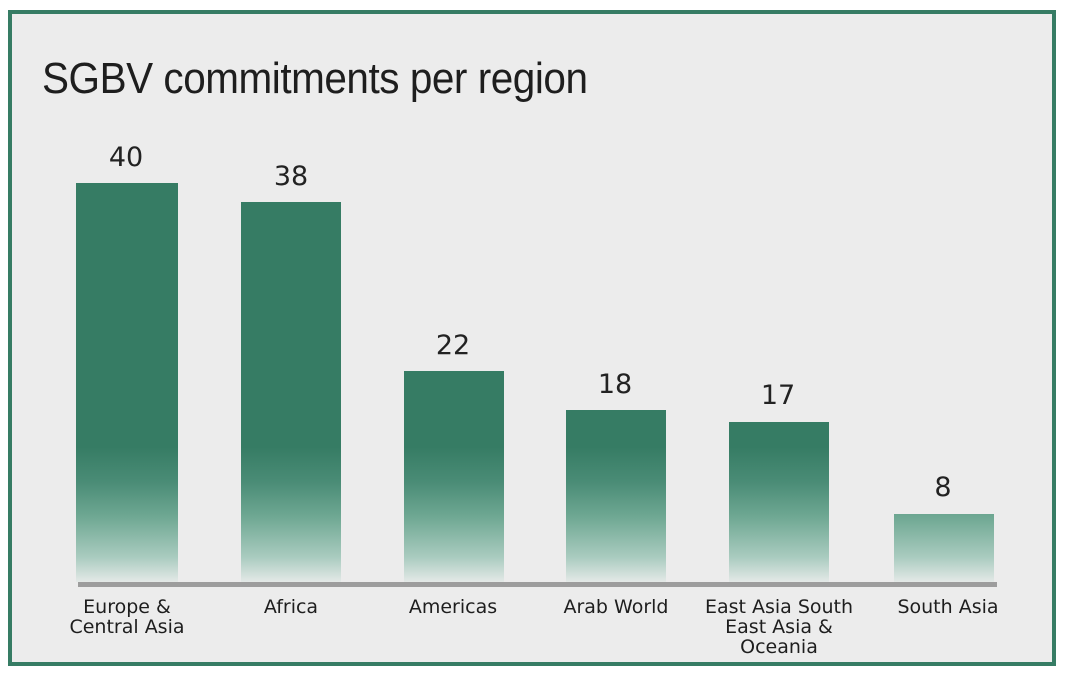 The height and width of the screenshot is (678, 1066). Describe the element at coordinates (127, 617) in the screenshot. I see `category-label: Europe & Central Asia` at that location.